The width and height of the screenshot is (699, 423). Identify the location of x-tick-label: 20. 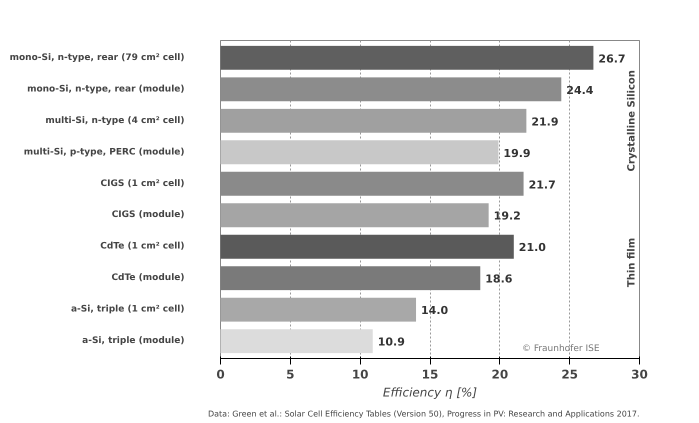
(499, 375).